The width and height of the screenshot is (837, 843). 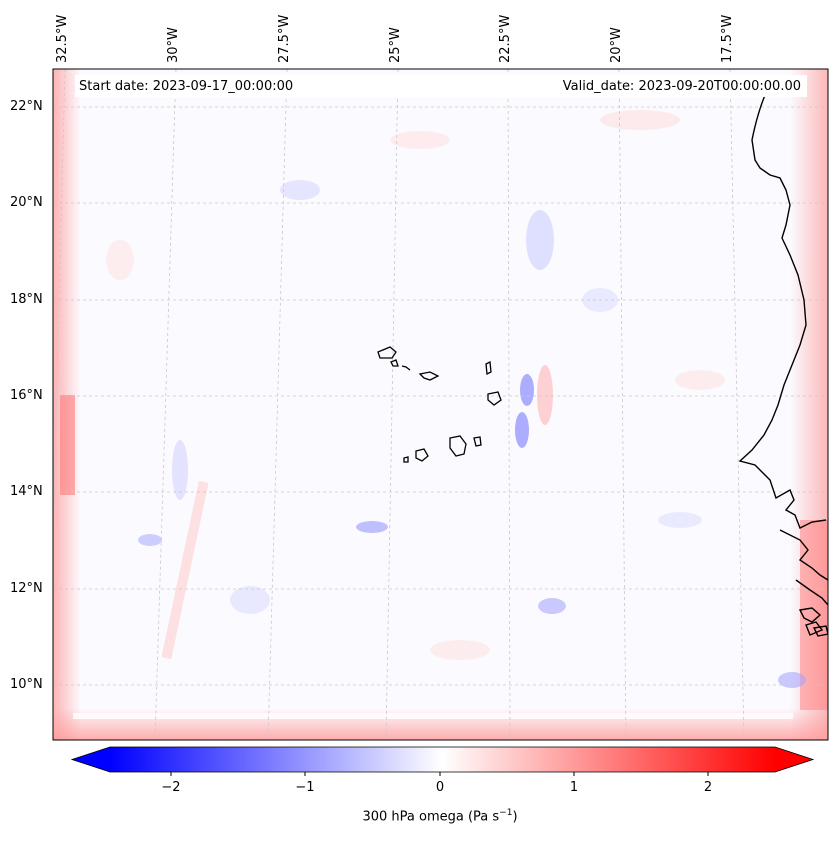 I want to click on colorbar-tick-label: −1, so click(x=305, y=787).